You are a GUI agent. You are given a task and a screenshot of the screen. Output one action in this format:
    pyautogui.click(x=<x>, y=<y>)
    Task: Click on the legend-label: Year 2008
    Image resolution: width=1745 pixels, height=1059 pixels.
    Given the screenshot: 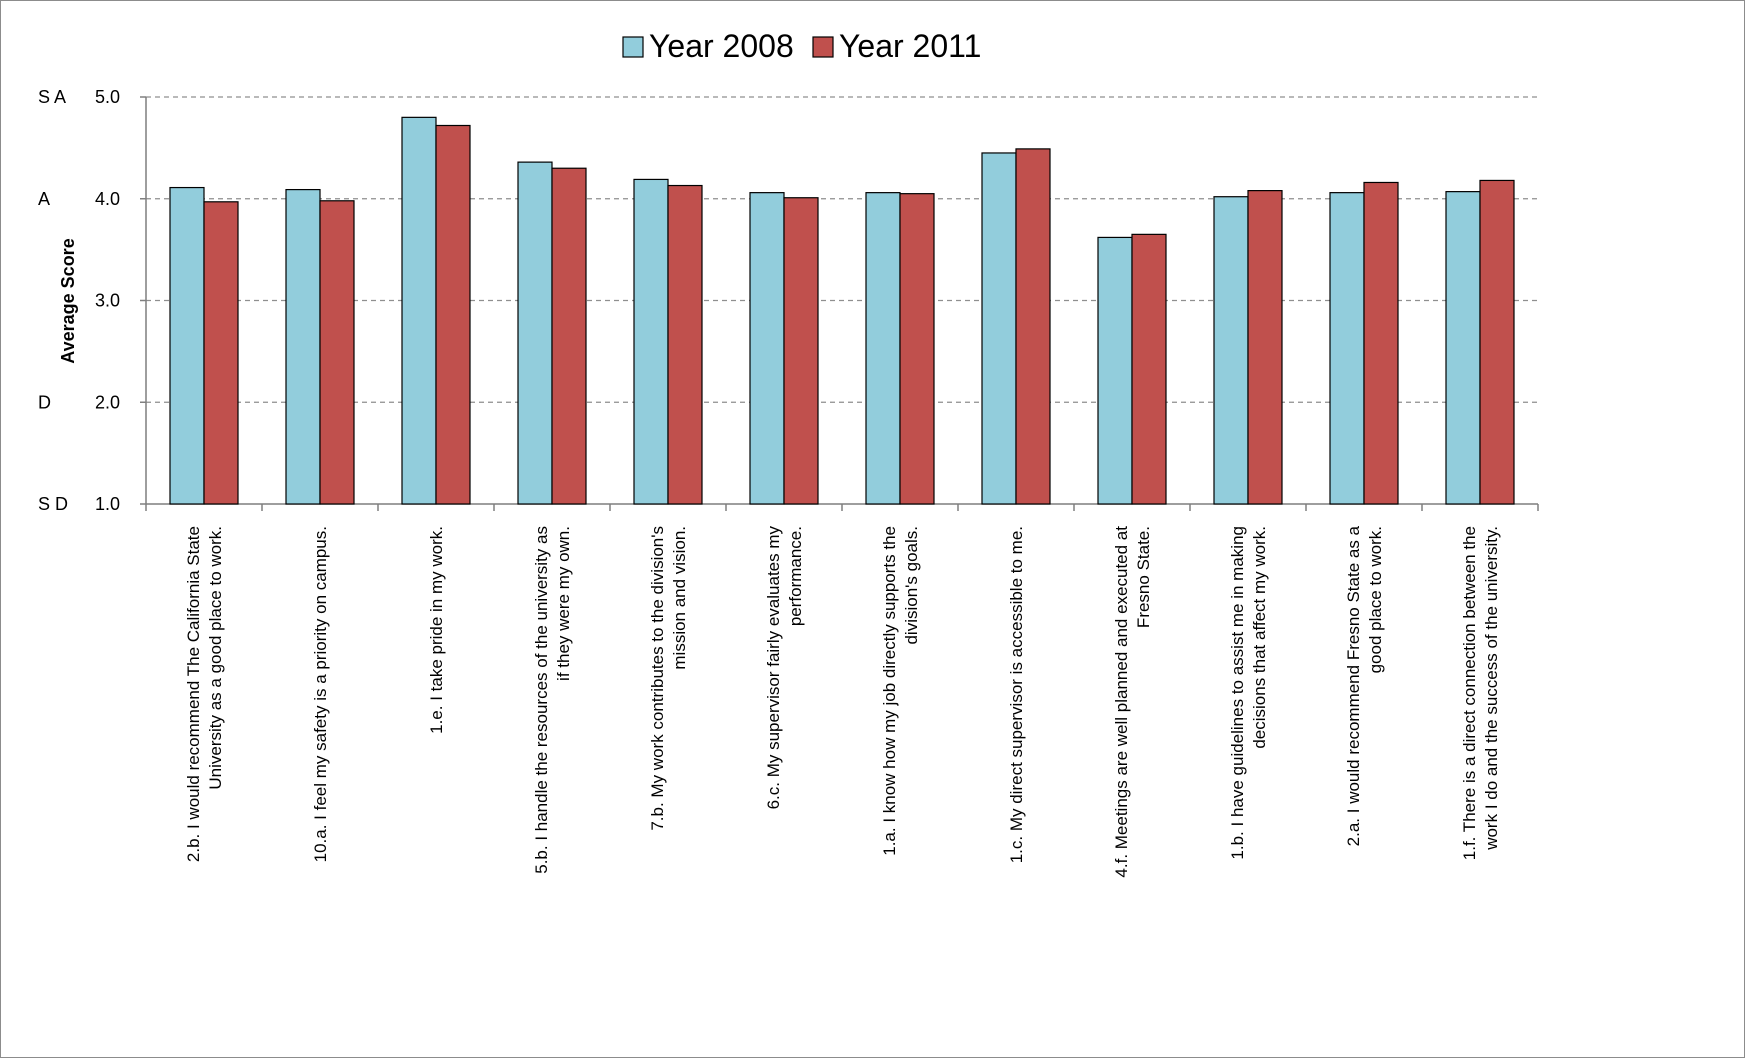 What is the action you would take?
    pyautogui.click(x=721, y=46)
    